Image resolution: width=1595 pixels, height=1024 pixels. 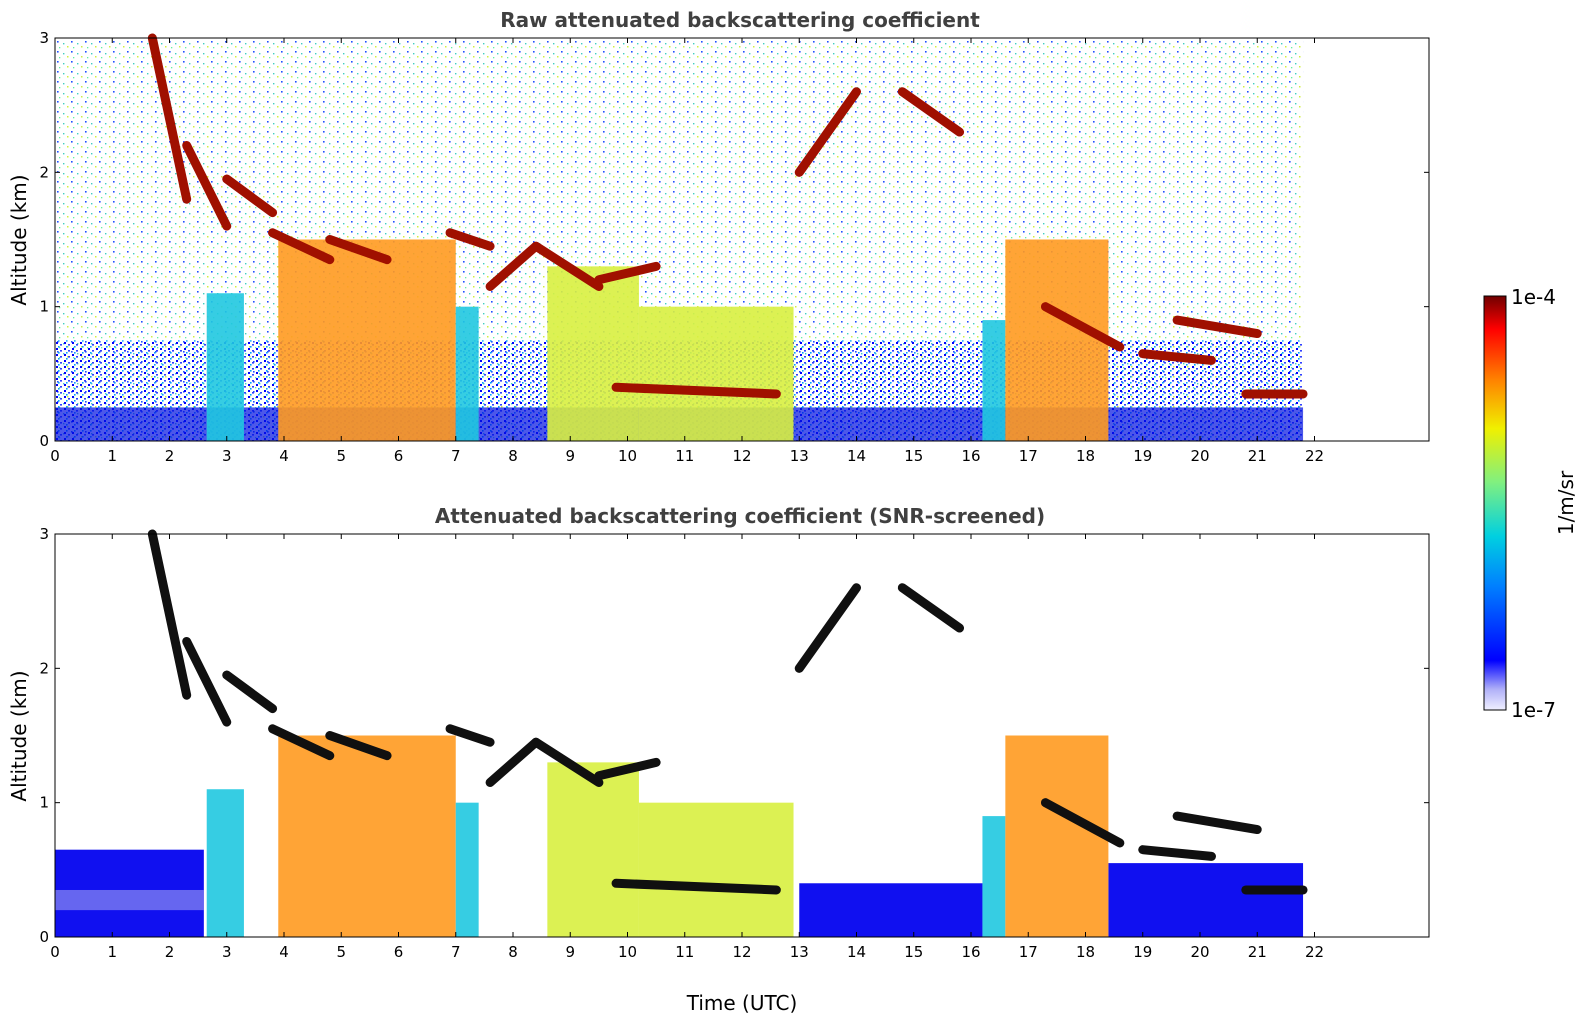 What do you see at coordinates (399, 952) in the screenshot?
I see `x-tick-label: 6` at bounding box center [399, 952].